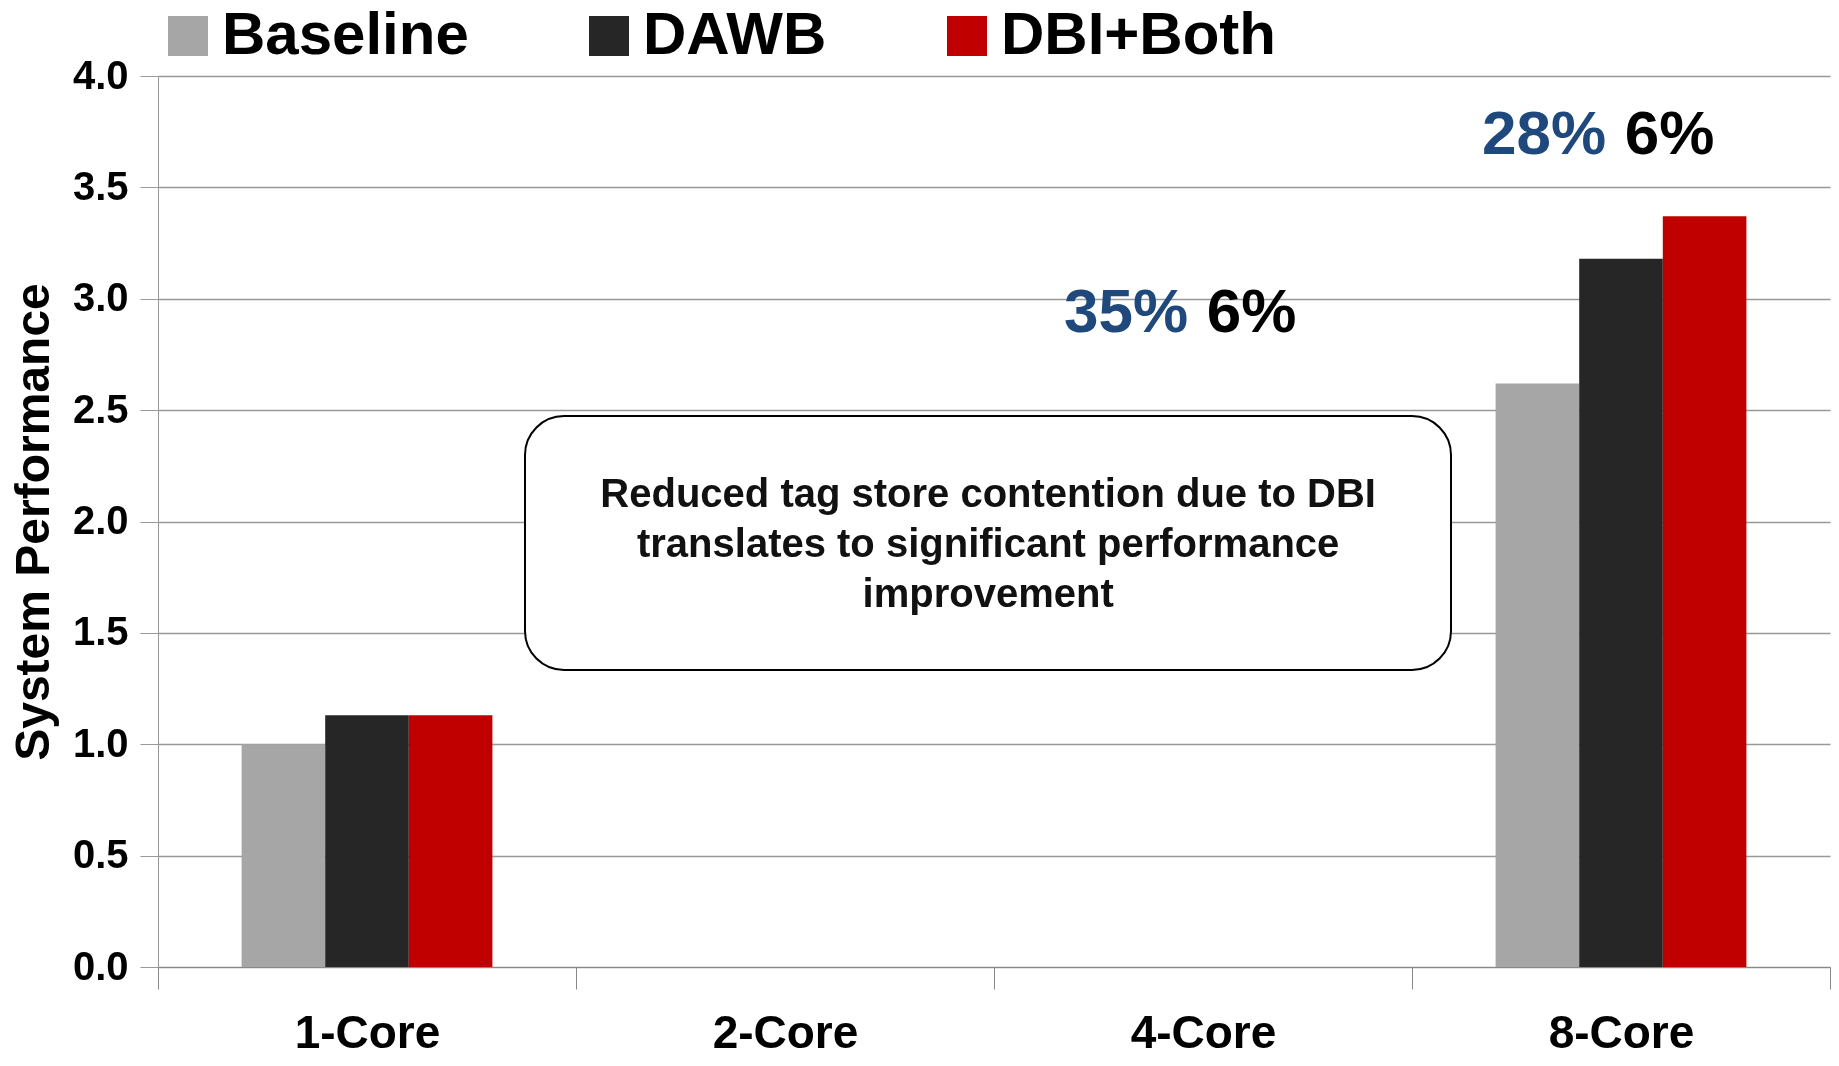  What do you see at coordinates (100, 520) in the screenshot?
I see `y-tick-label: 2.0` at bounding box center [100, 520].